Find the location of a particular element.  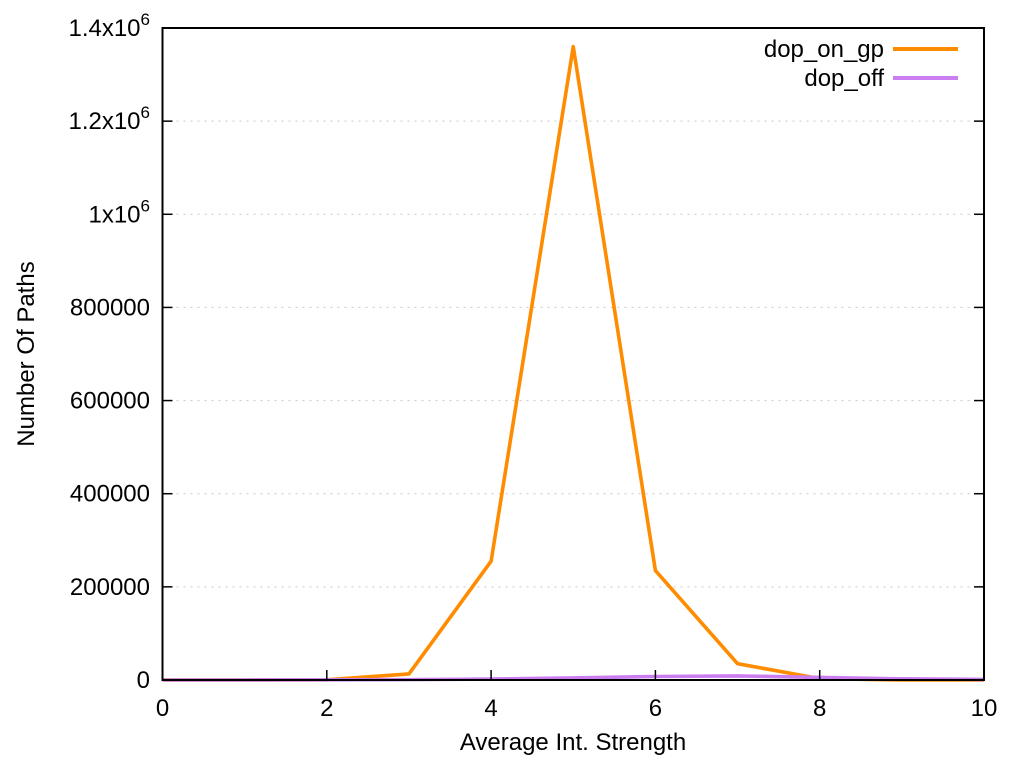

y-tick-label: 200000 is located at coordinates (110, 587).